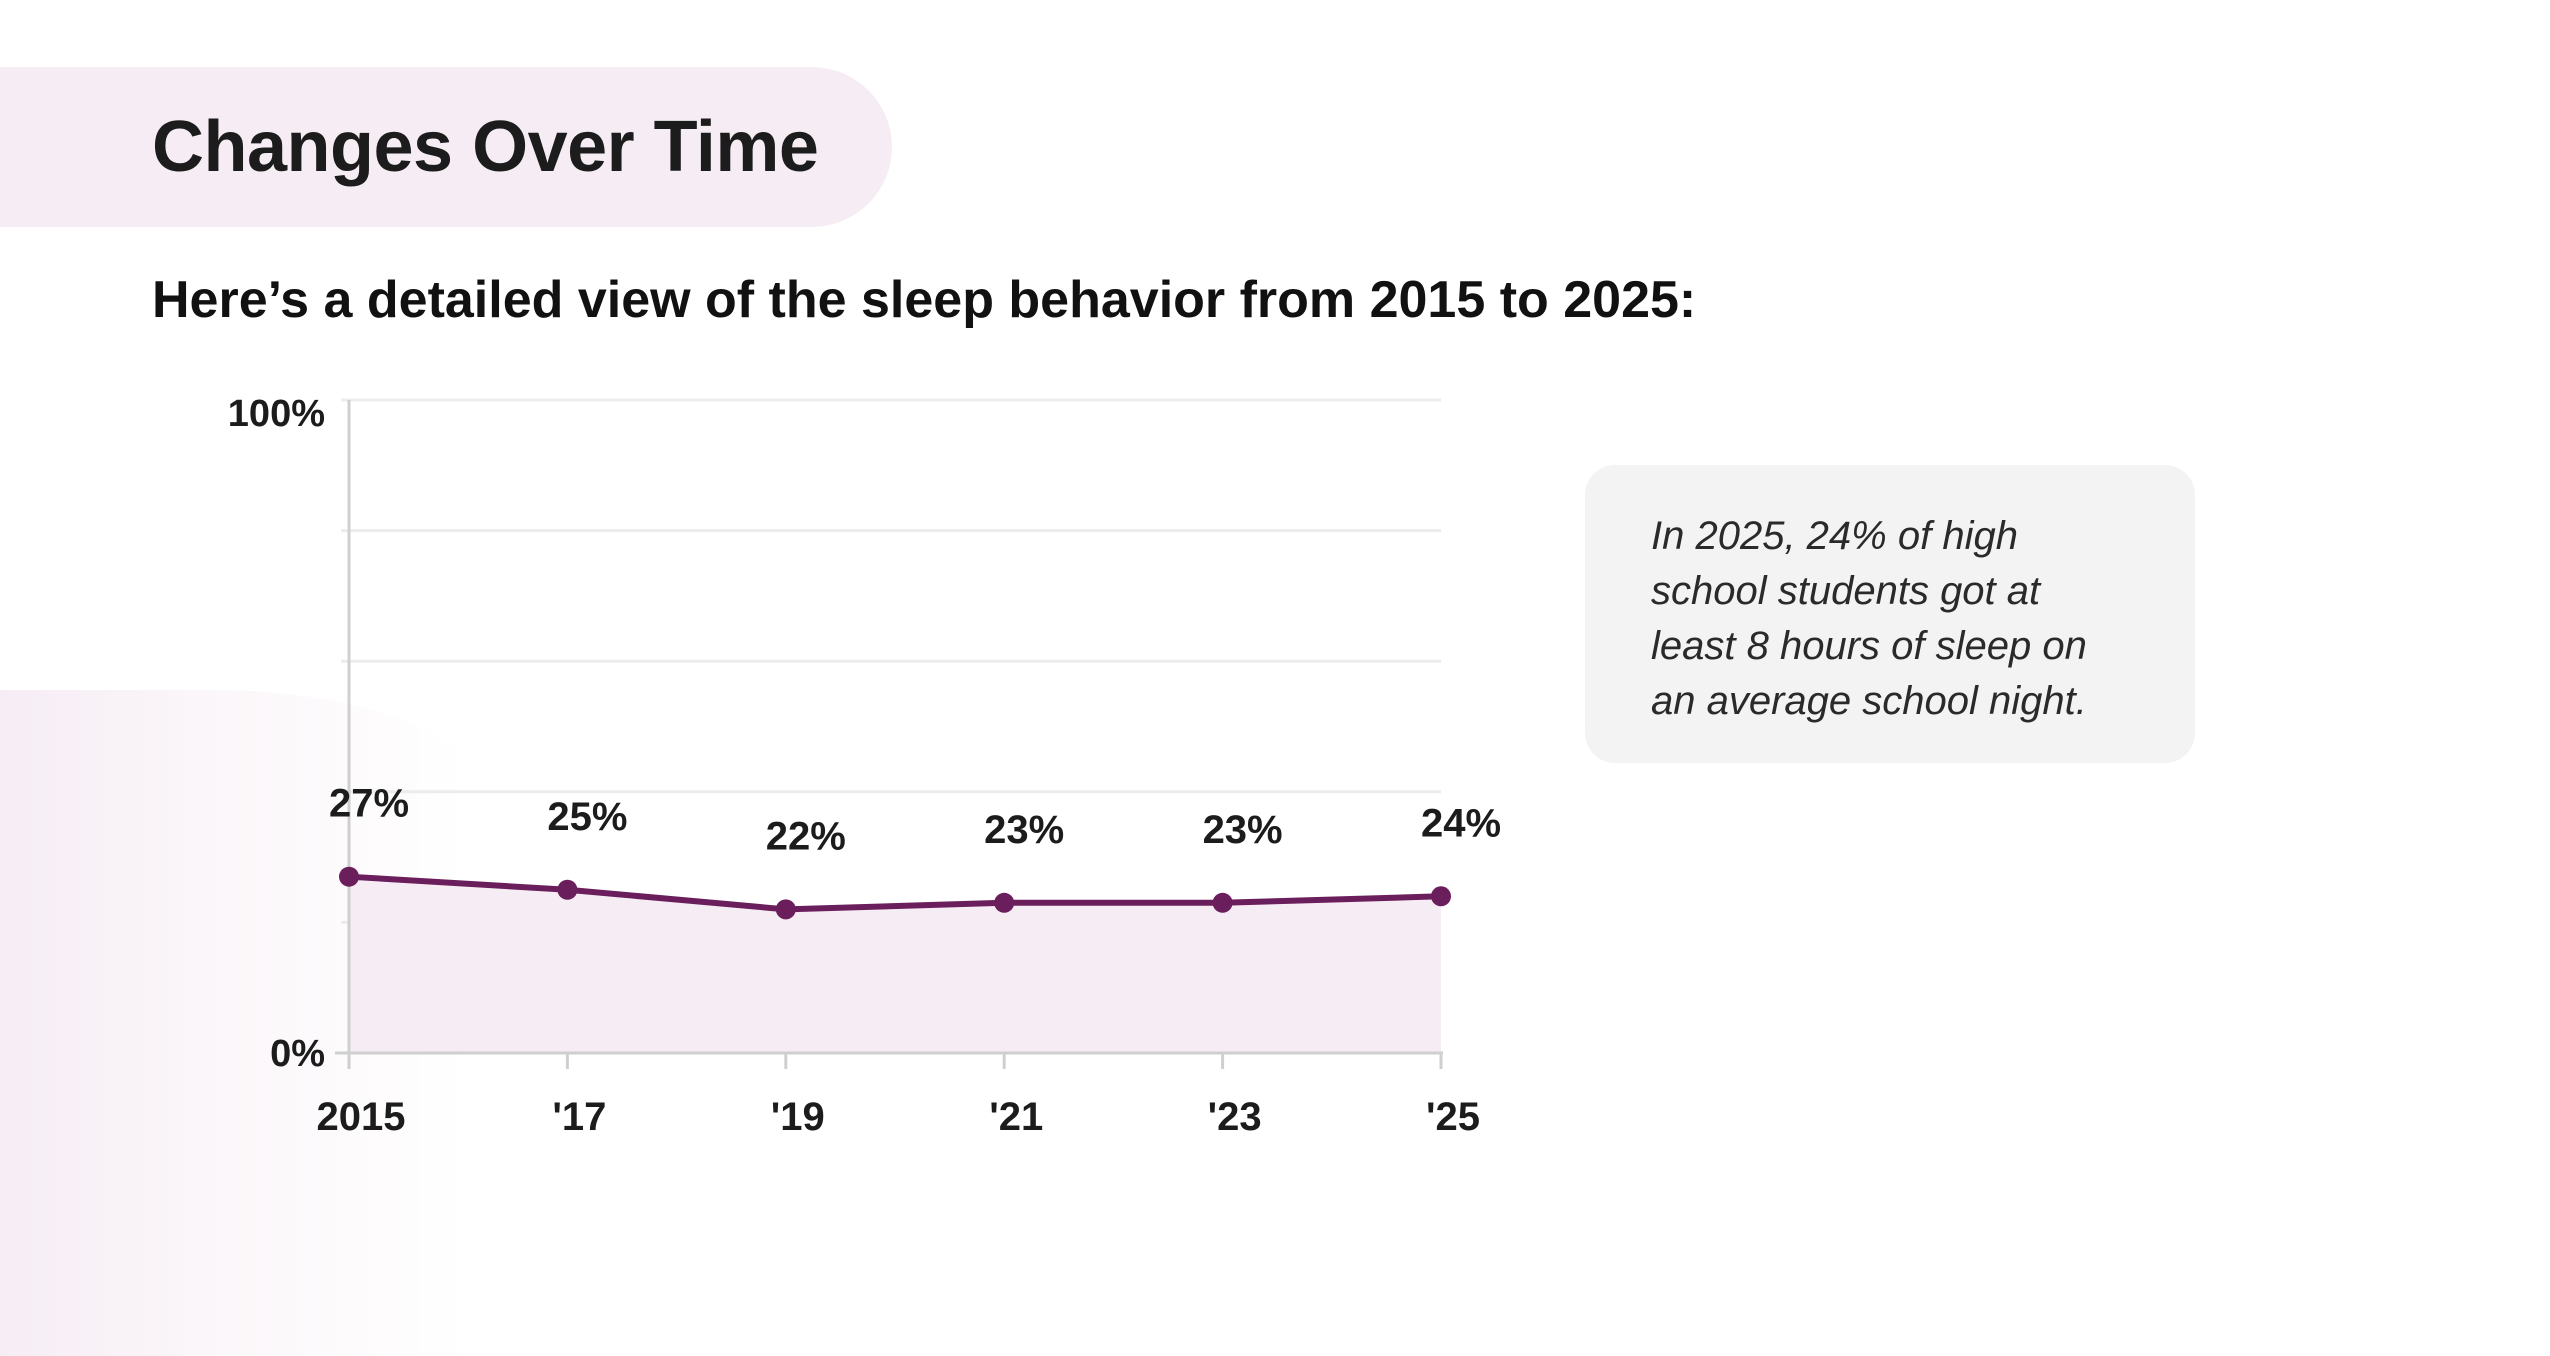 The width and height of the screenshot is (2550, 1356). I want to click on data-label-2: 22%, so click(806, 836).